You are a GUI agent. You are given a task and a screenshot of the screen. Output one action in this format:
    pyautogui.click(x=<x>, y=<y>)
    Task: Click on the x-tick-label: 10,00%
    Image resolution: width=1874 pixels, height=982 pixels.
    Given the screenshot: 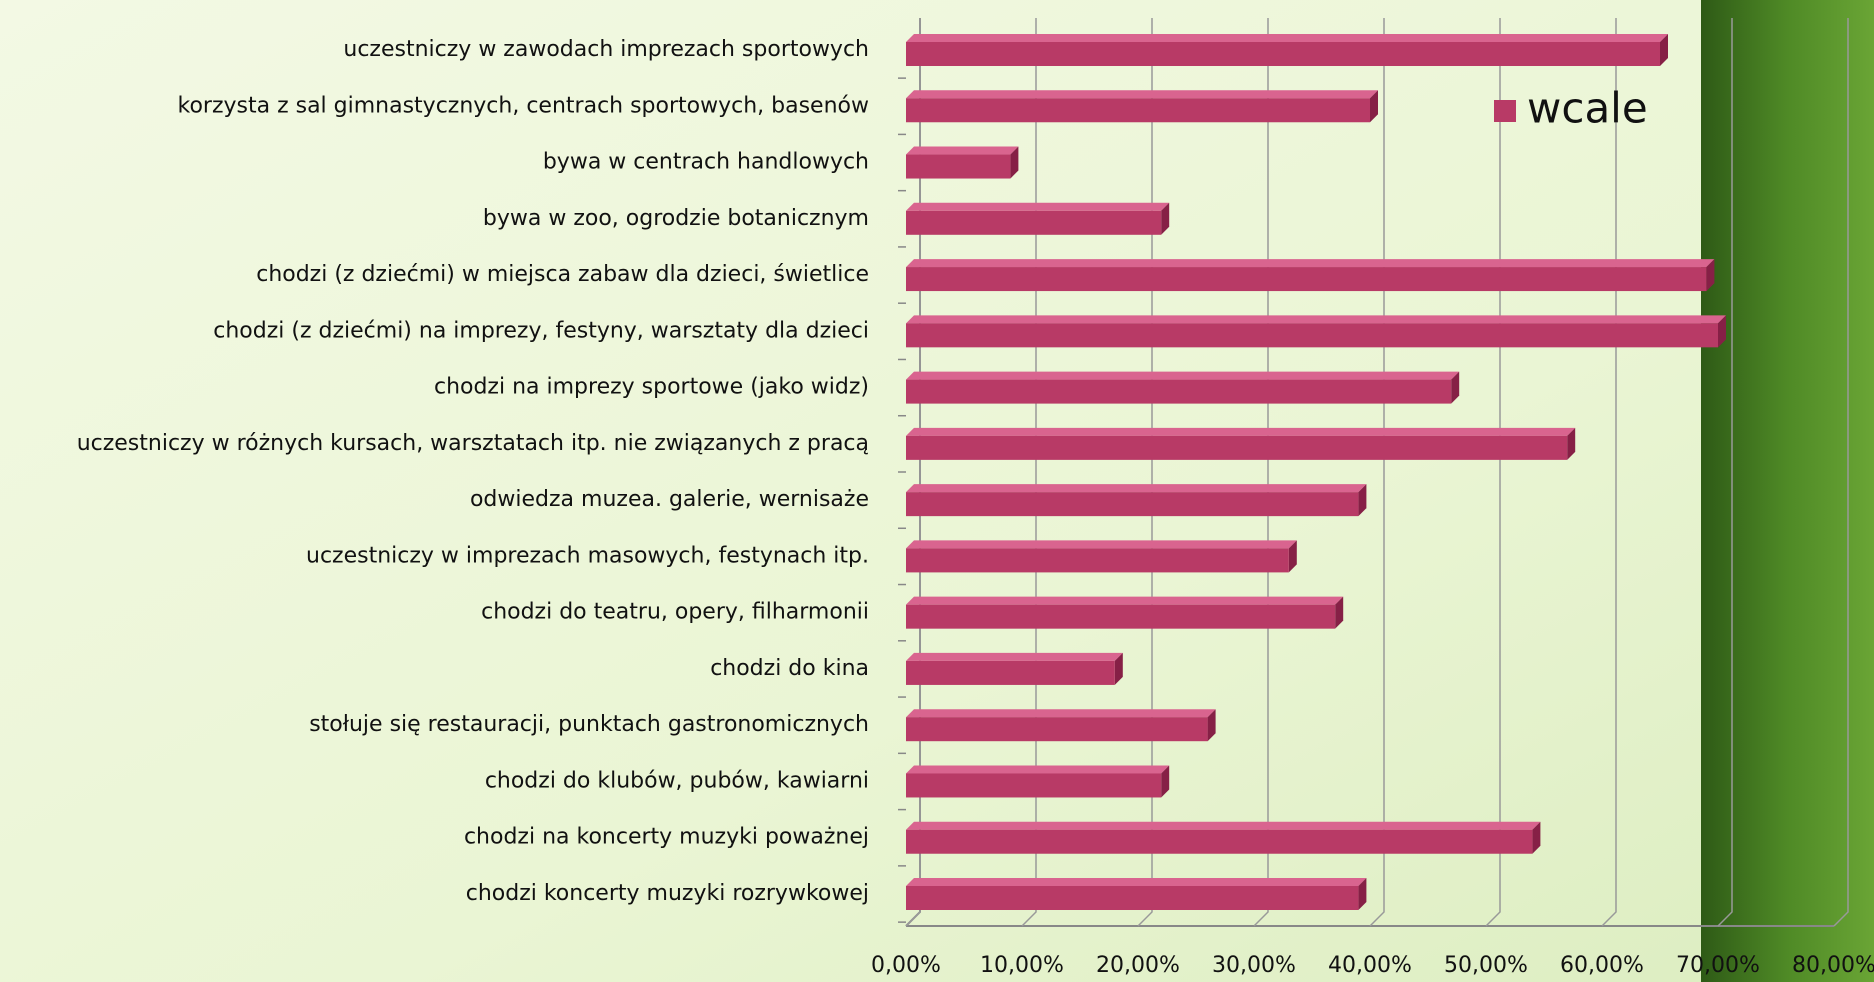 What is the action you would take?
    pyautogui.click(x=1022, y=965)
    